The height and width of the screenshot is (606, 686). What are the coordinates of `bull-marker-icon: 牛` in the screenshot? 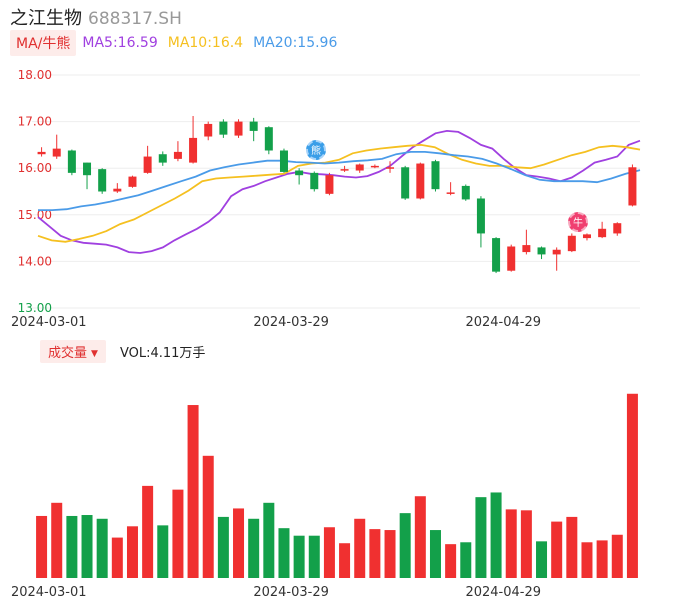 It's located at (578, 222).